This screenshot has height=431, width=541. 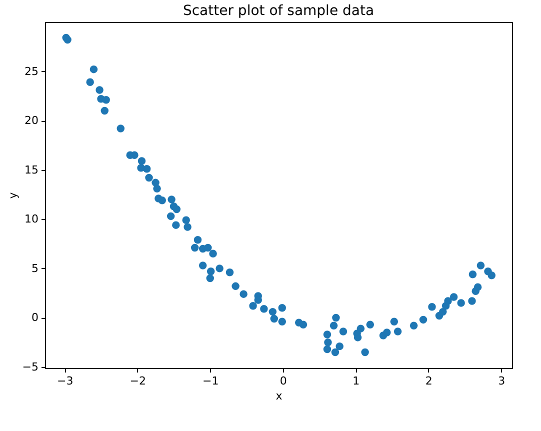 What do you see at coordinates (31, 219) in the screenshot?
I see `y-tick-label: 10` at bounding box center [31, 219].